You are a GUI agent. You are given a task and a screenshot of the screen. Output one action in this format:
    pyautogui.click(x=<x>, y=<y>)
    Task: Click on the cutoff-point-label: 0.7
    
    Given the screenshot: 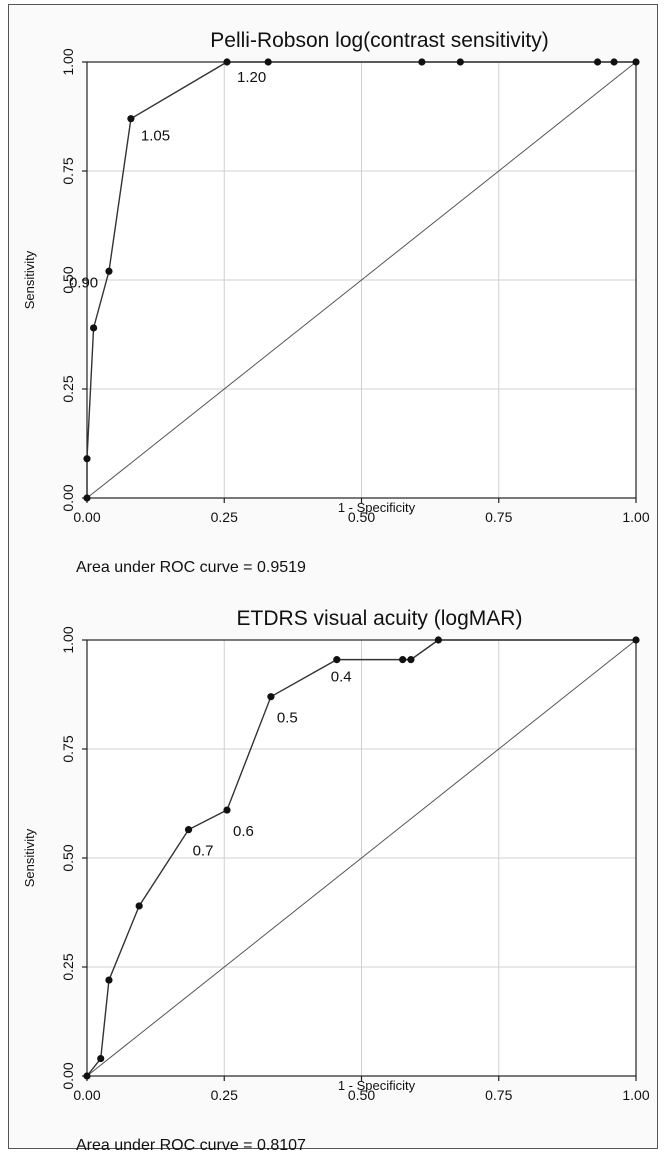 What is the action you would take?
    pyautogui.click(x=203, y=851)
    